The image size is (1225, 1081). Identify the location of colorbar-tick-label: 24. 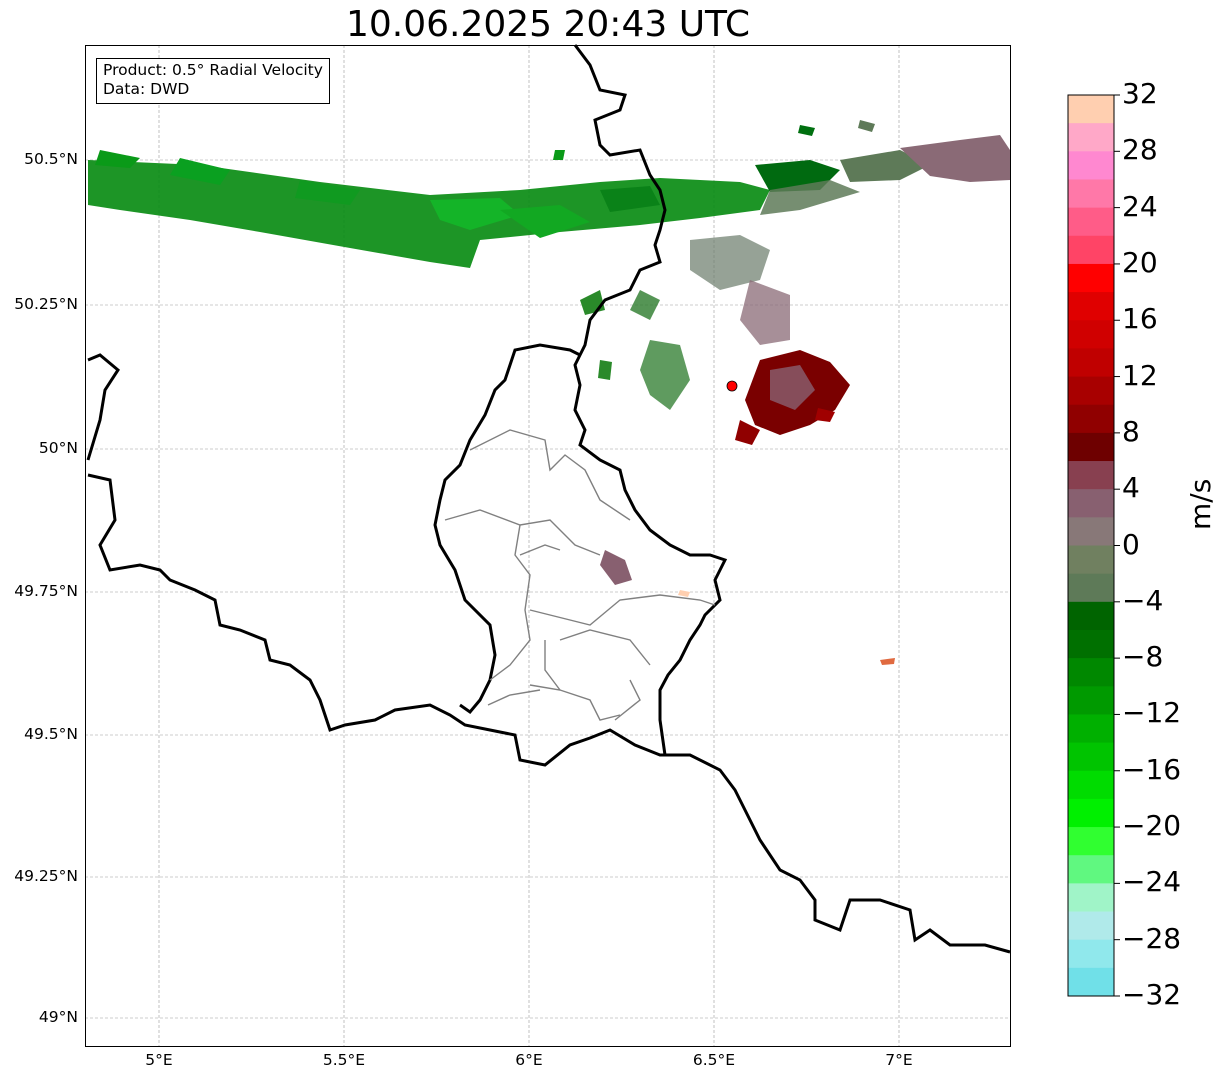
(1140, 206).